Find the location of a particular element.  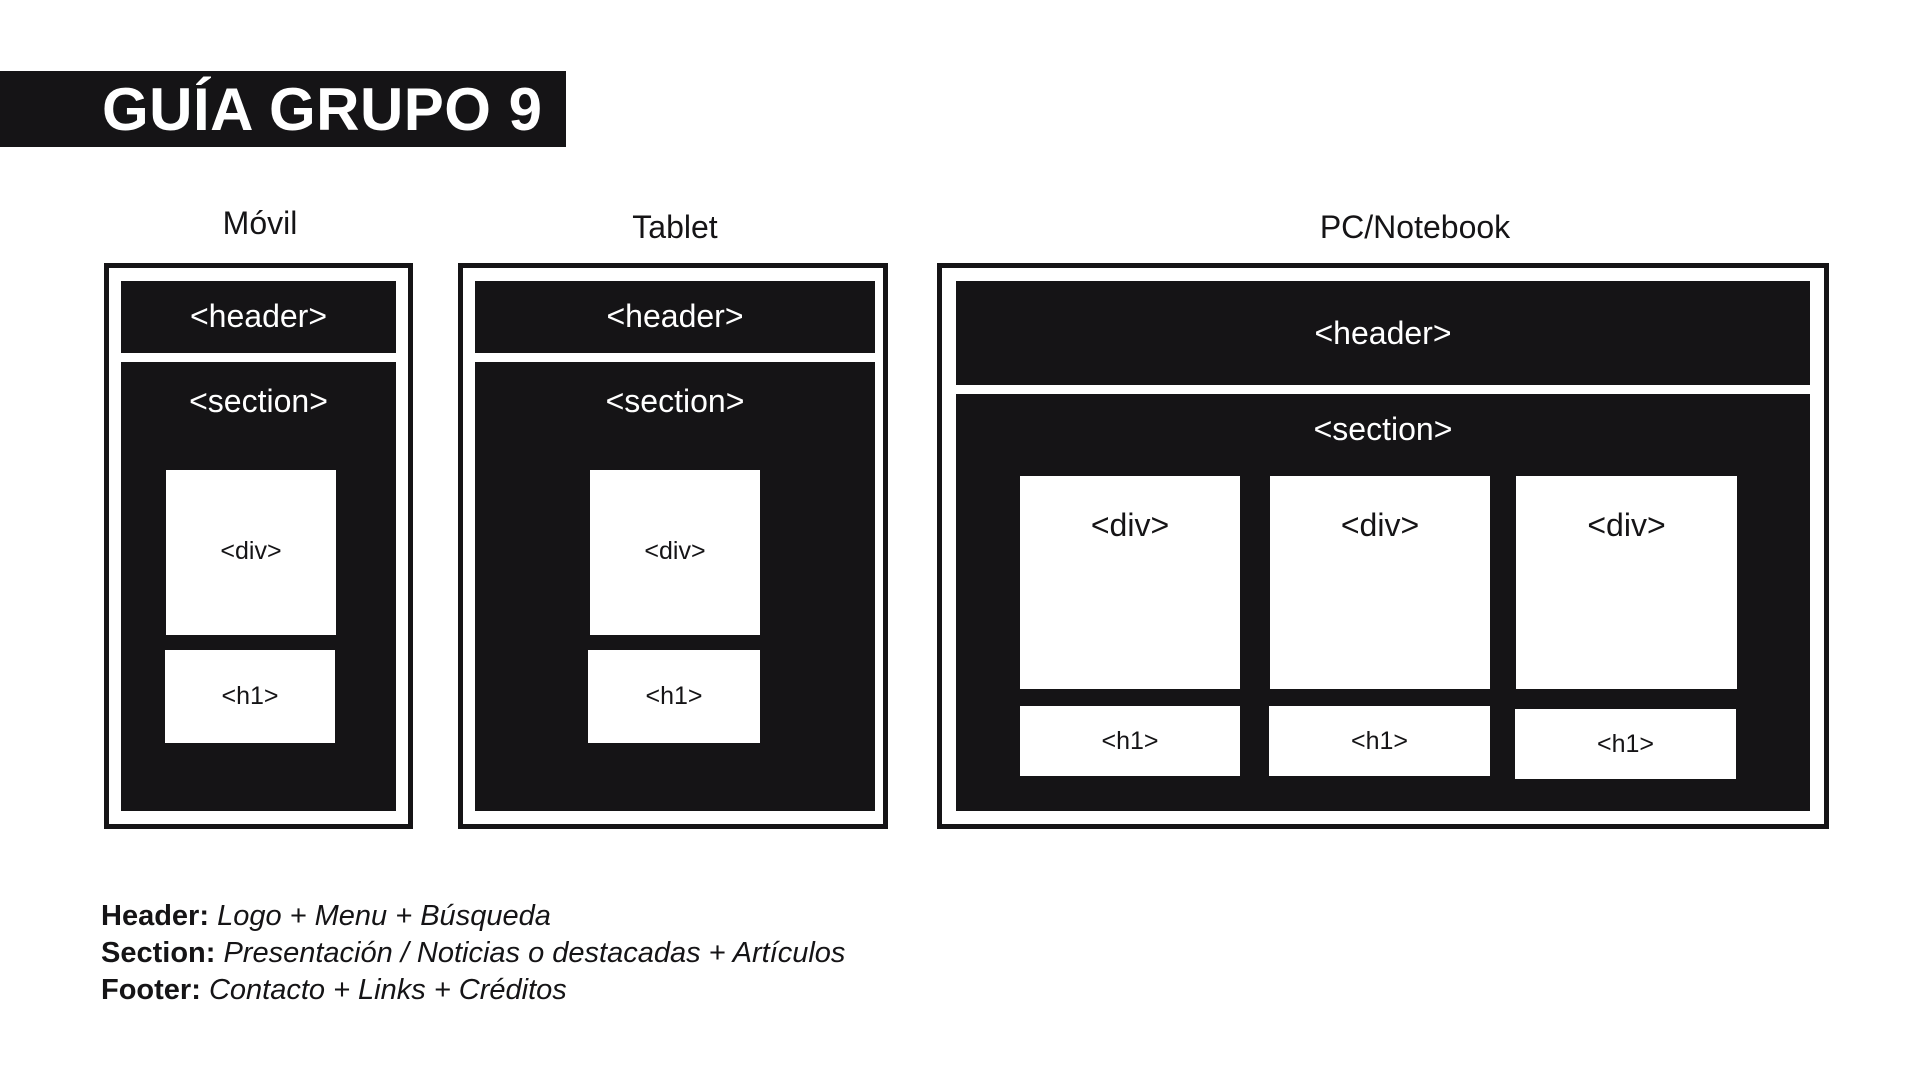

tablet-h1-box: <h1> is located at coordinates (674, 696).